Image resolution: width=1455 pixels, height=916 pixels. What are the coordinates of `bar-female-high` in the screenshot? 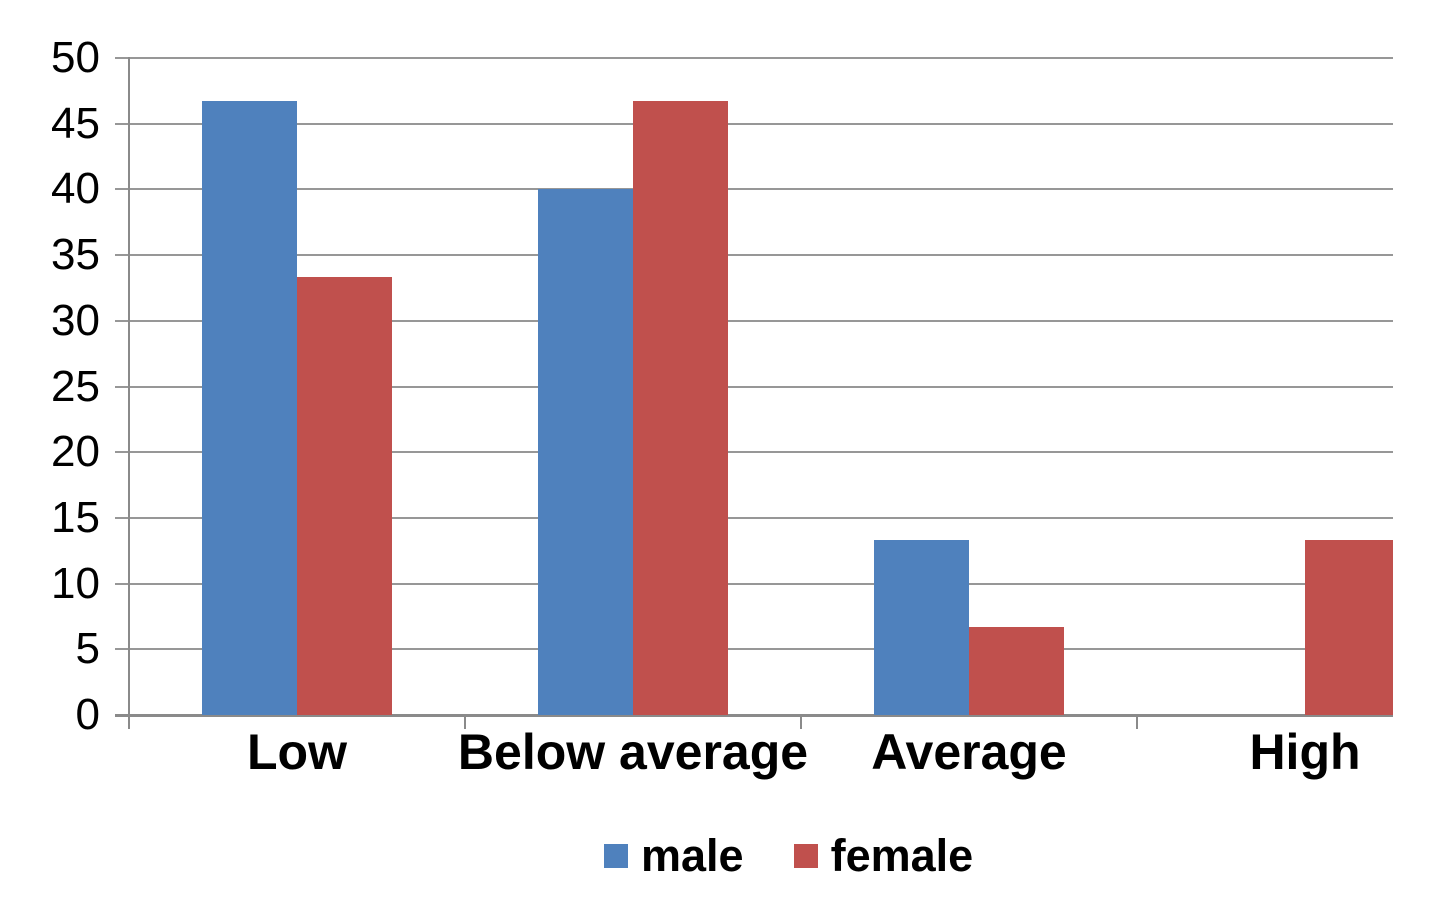 It's located at (1349, 627).